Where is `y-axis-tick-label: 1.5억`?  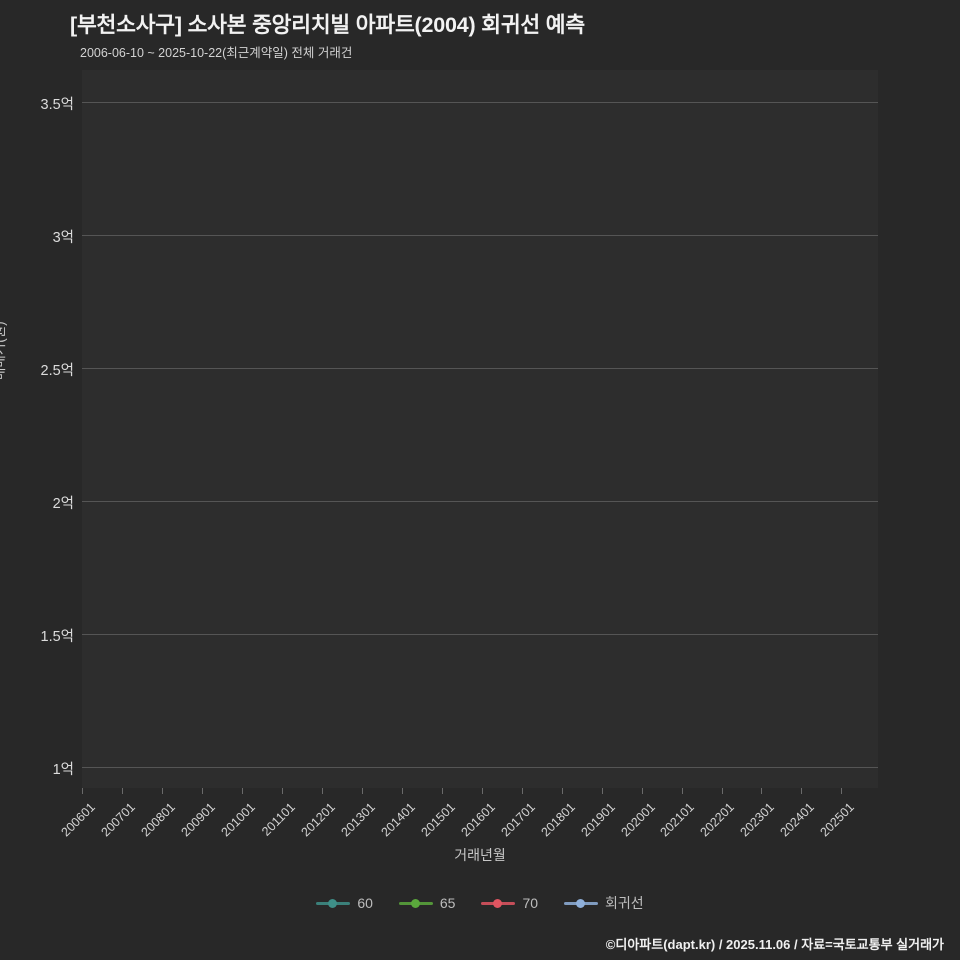
y-axis-tick-label: 1.5억 is located at coordinates (57, 636).